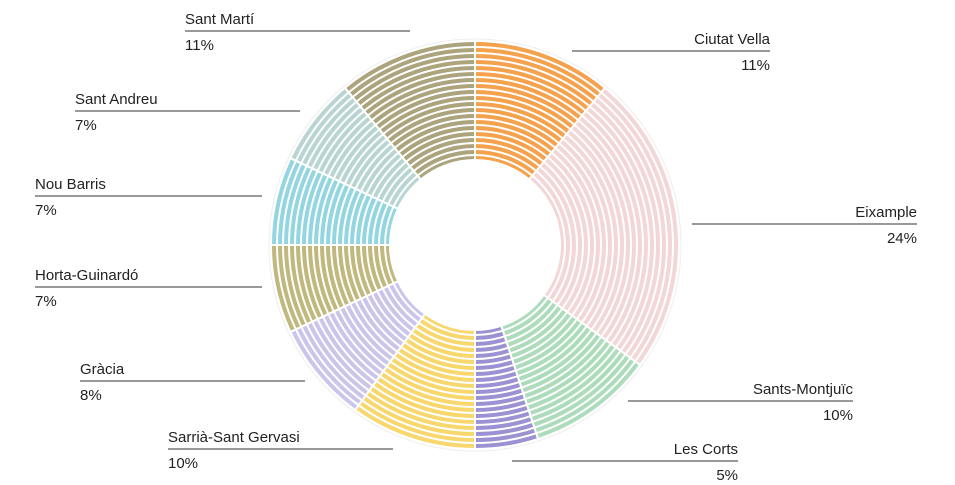 Image resolution: width=955 pixels, height=485 pixels. Describe the element at coordinates (70, 184) in the screenshot. I see `label-name: Nou Barris` at that location.